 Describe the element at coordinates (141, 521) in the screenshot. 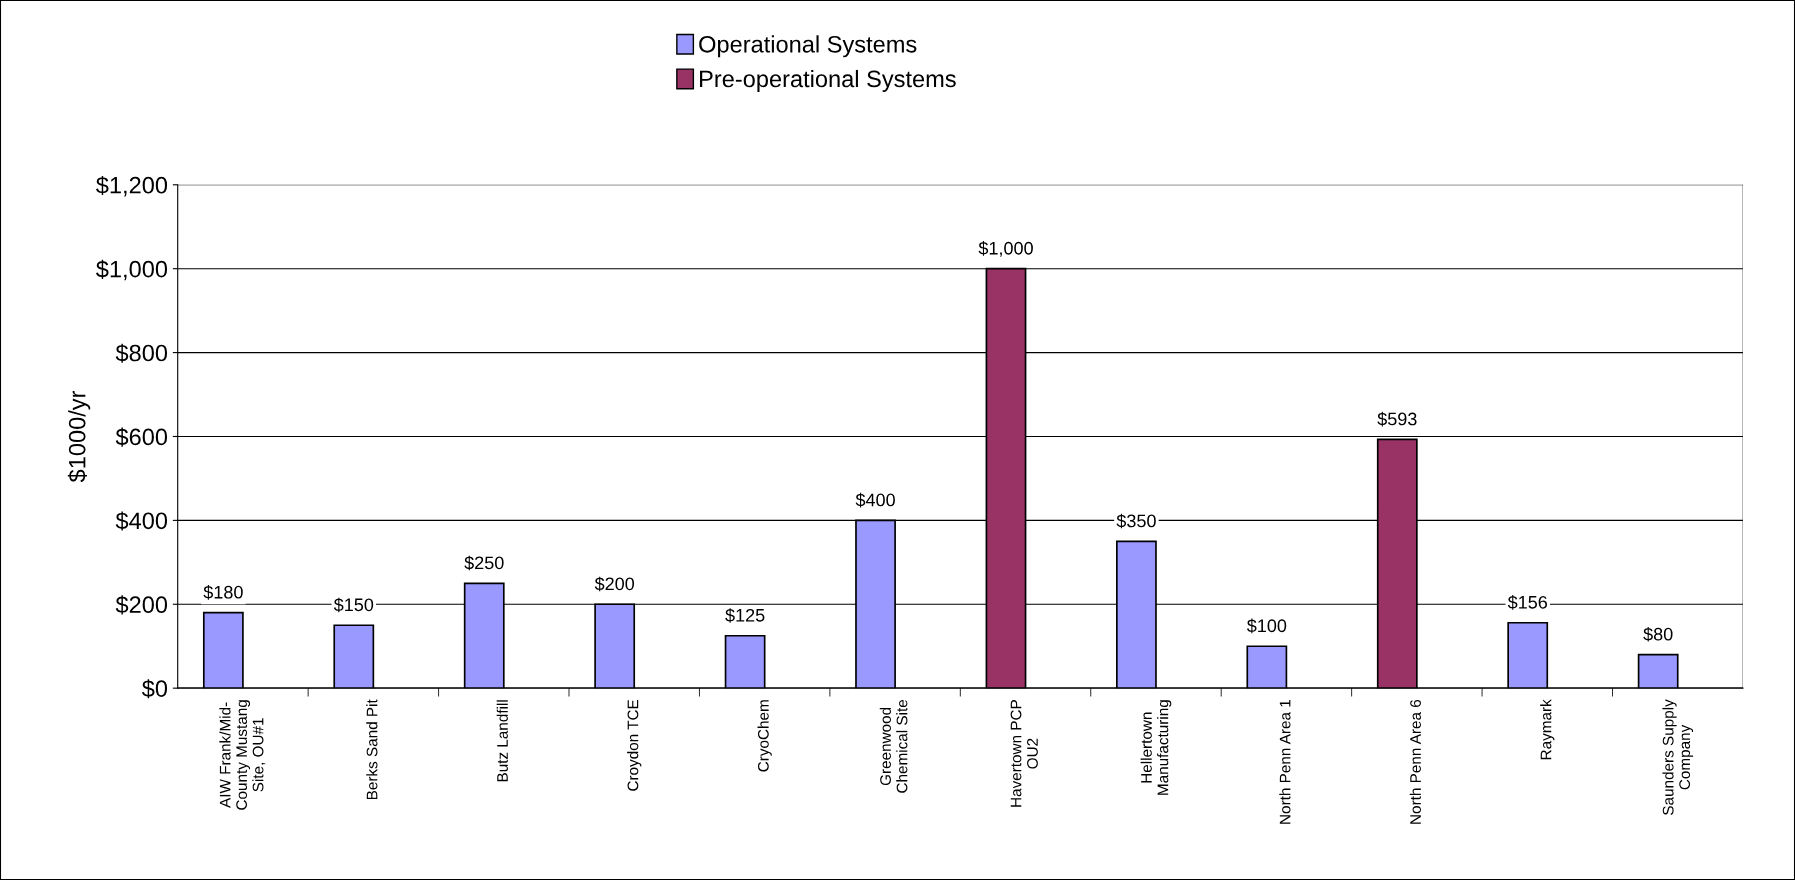

I see `y-tick-label: $400` at that location.